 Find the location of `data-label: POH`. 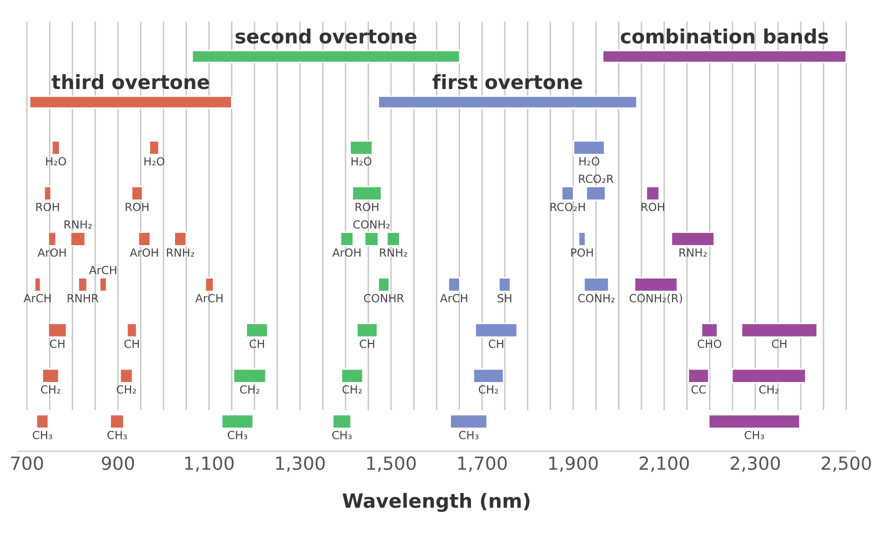

data-label: POH is located at coordinates (582, 252).